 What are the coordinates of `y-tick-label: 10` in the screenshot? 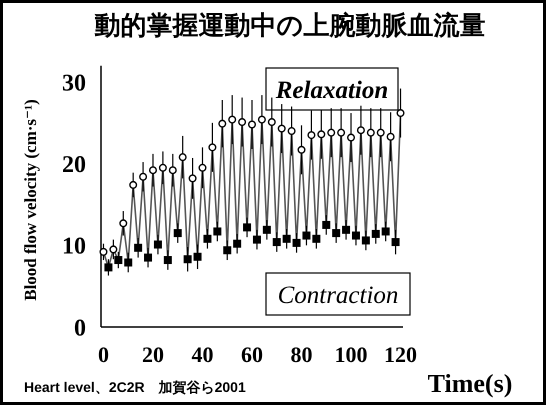 It's located at (74, 247).